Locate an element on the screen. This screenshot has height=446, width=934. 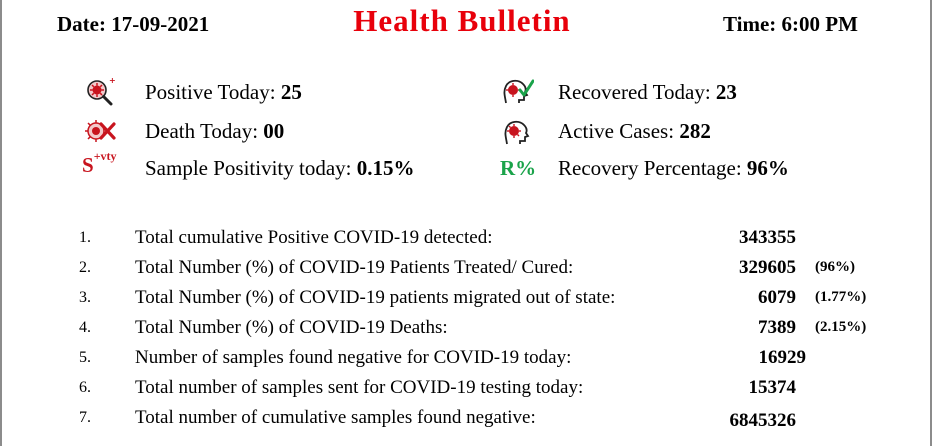
recovered-head-icon is located at coordinates (518, 91).